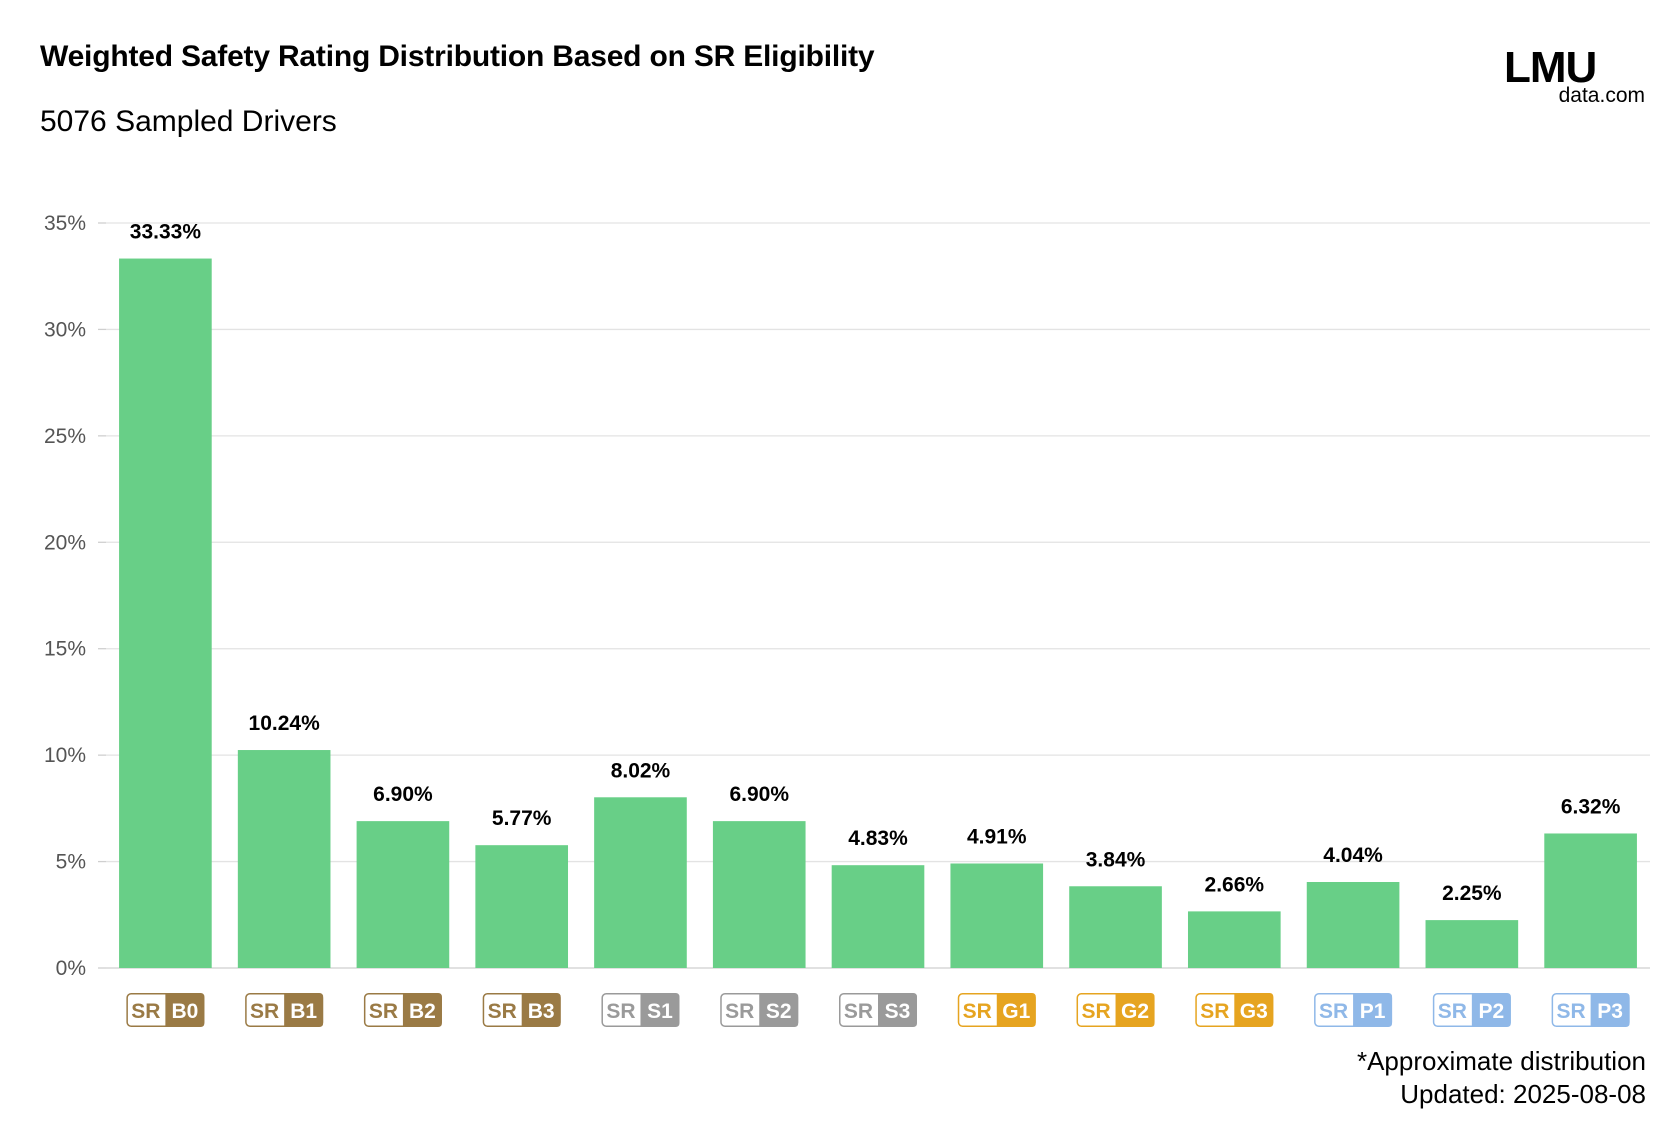 Image resolution: width=1680 pixels, height=1146 pixels. I want to click on badge-grade: B0, so click(184, 1011).